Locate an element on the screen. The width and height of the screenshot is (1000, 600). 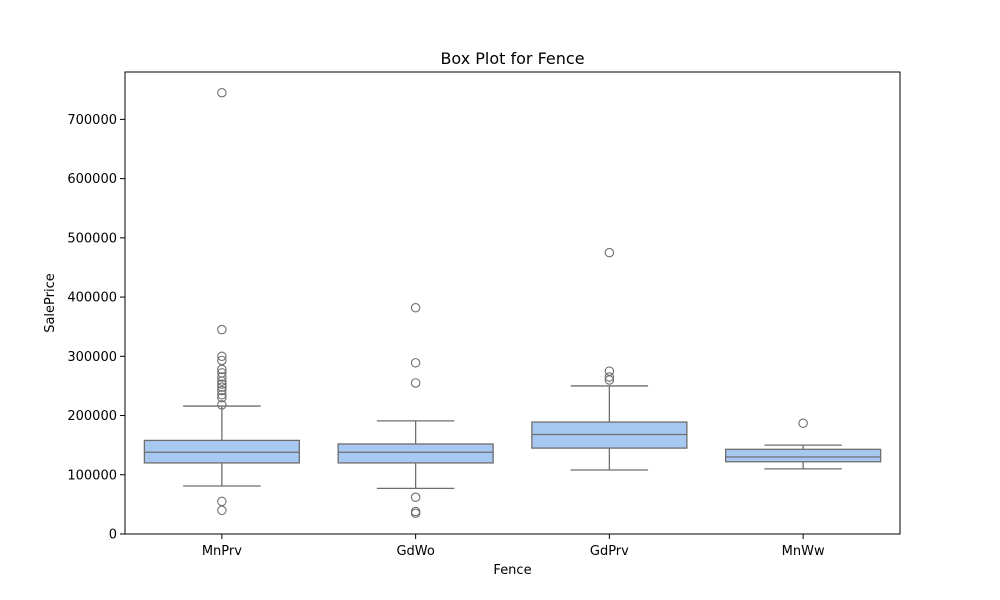
y-tick-label: 600000 is located at coordinates (92, 179).